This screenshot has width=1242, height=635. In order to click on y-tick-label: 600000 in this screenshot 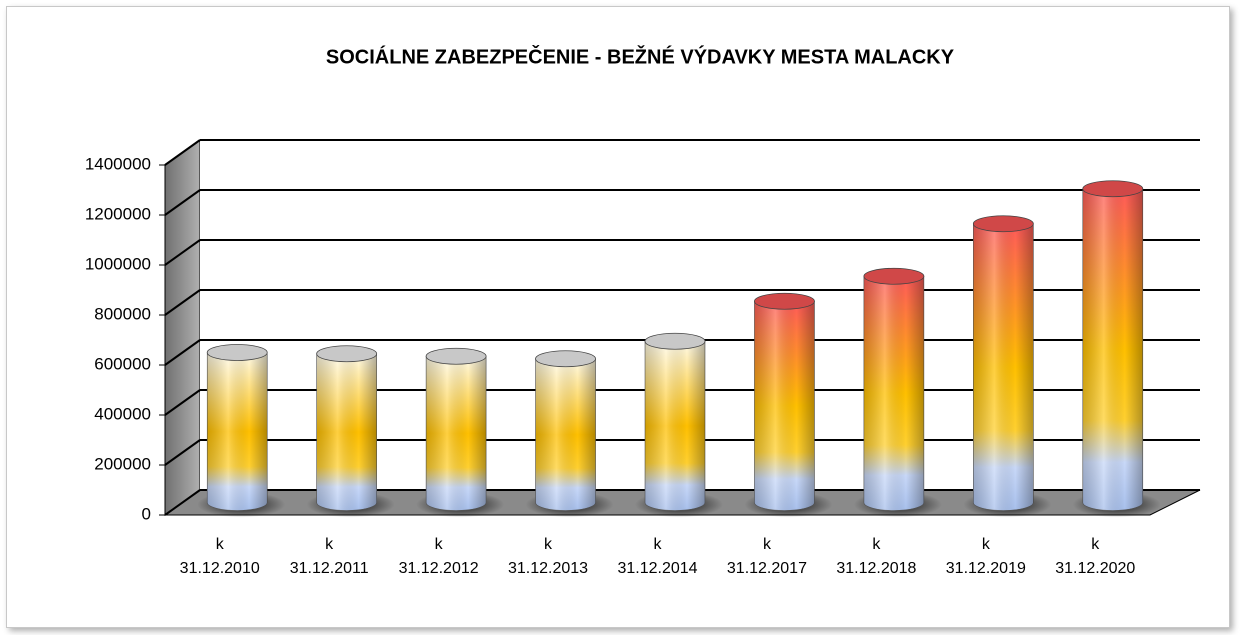, I will do `click(122, 363)`.